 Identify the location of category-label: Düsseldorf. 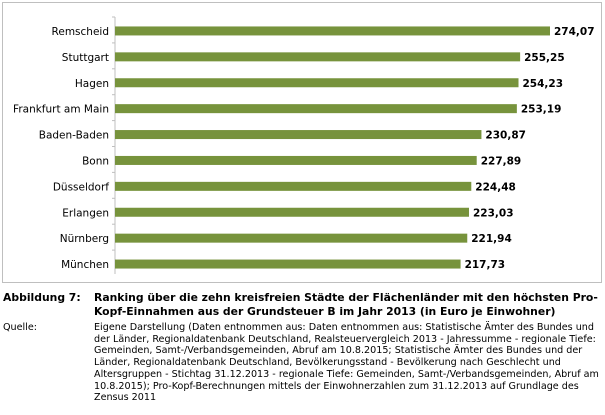
(81, 187).